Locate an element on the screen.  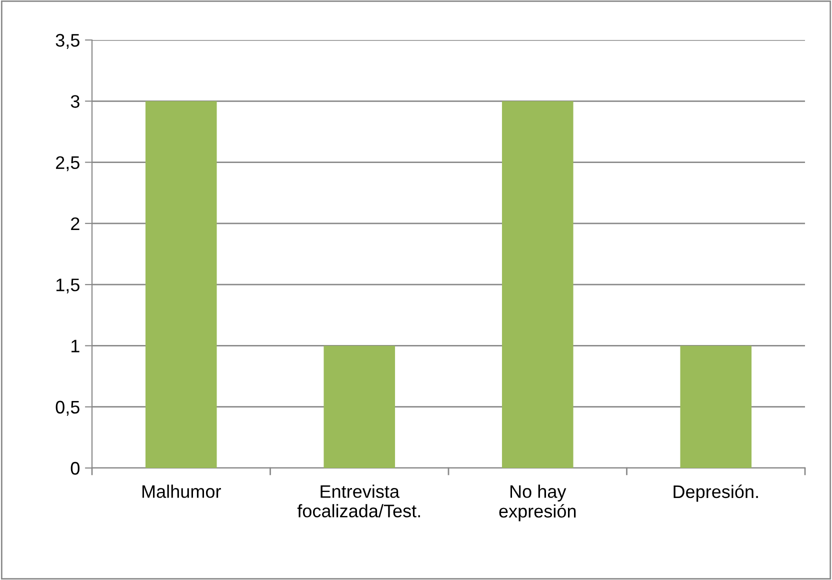
y-tick-label: 0,5 is located at coordinates (68, 408).